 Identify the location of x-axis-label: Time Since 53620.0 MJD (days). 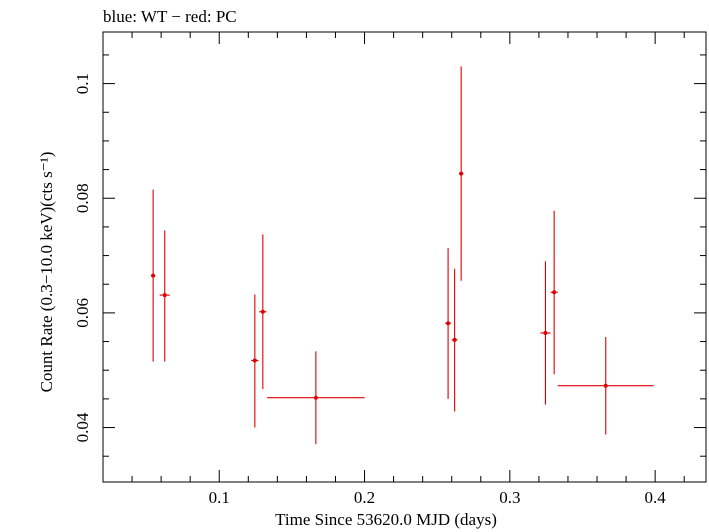
(386, 519).